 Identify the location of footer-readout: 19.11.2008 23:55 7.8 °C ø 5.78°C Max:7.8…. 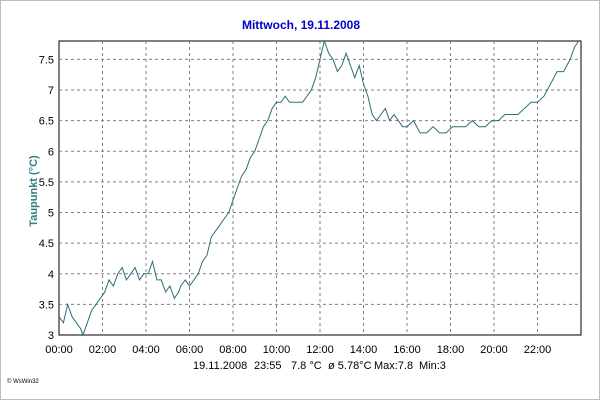
(319, 366).